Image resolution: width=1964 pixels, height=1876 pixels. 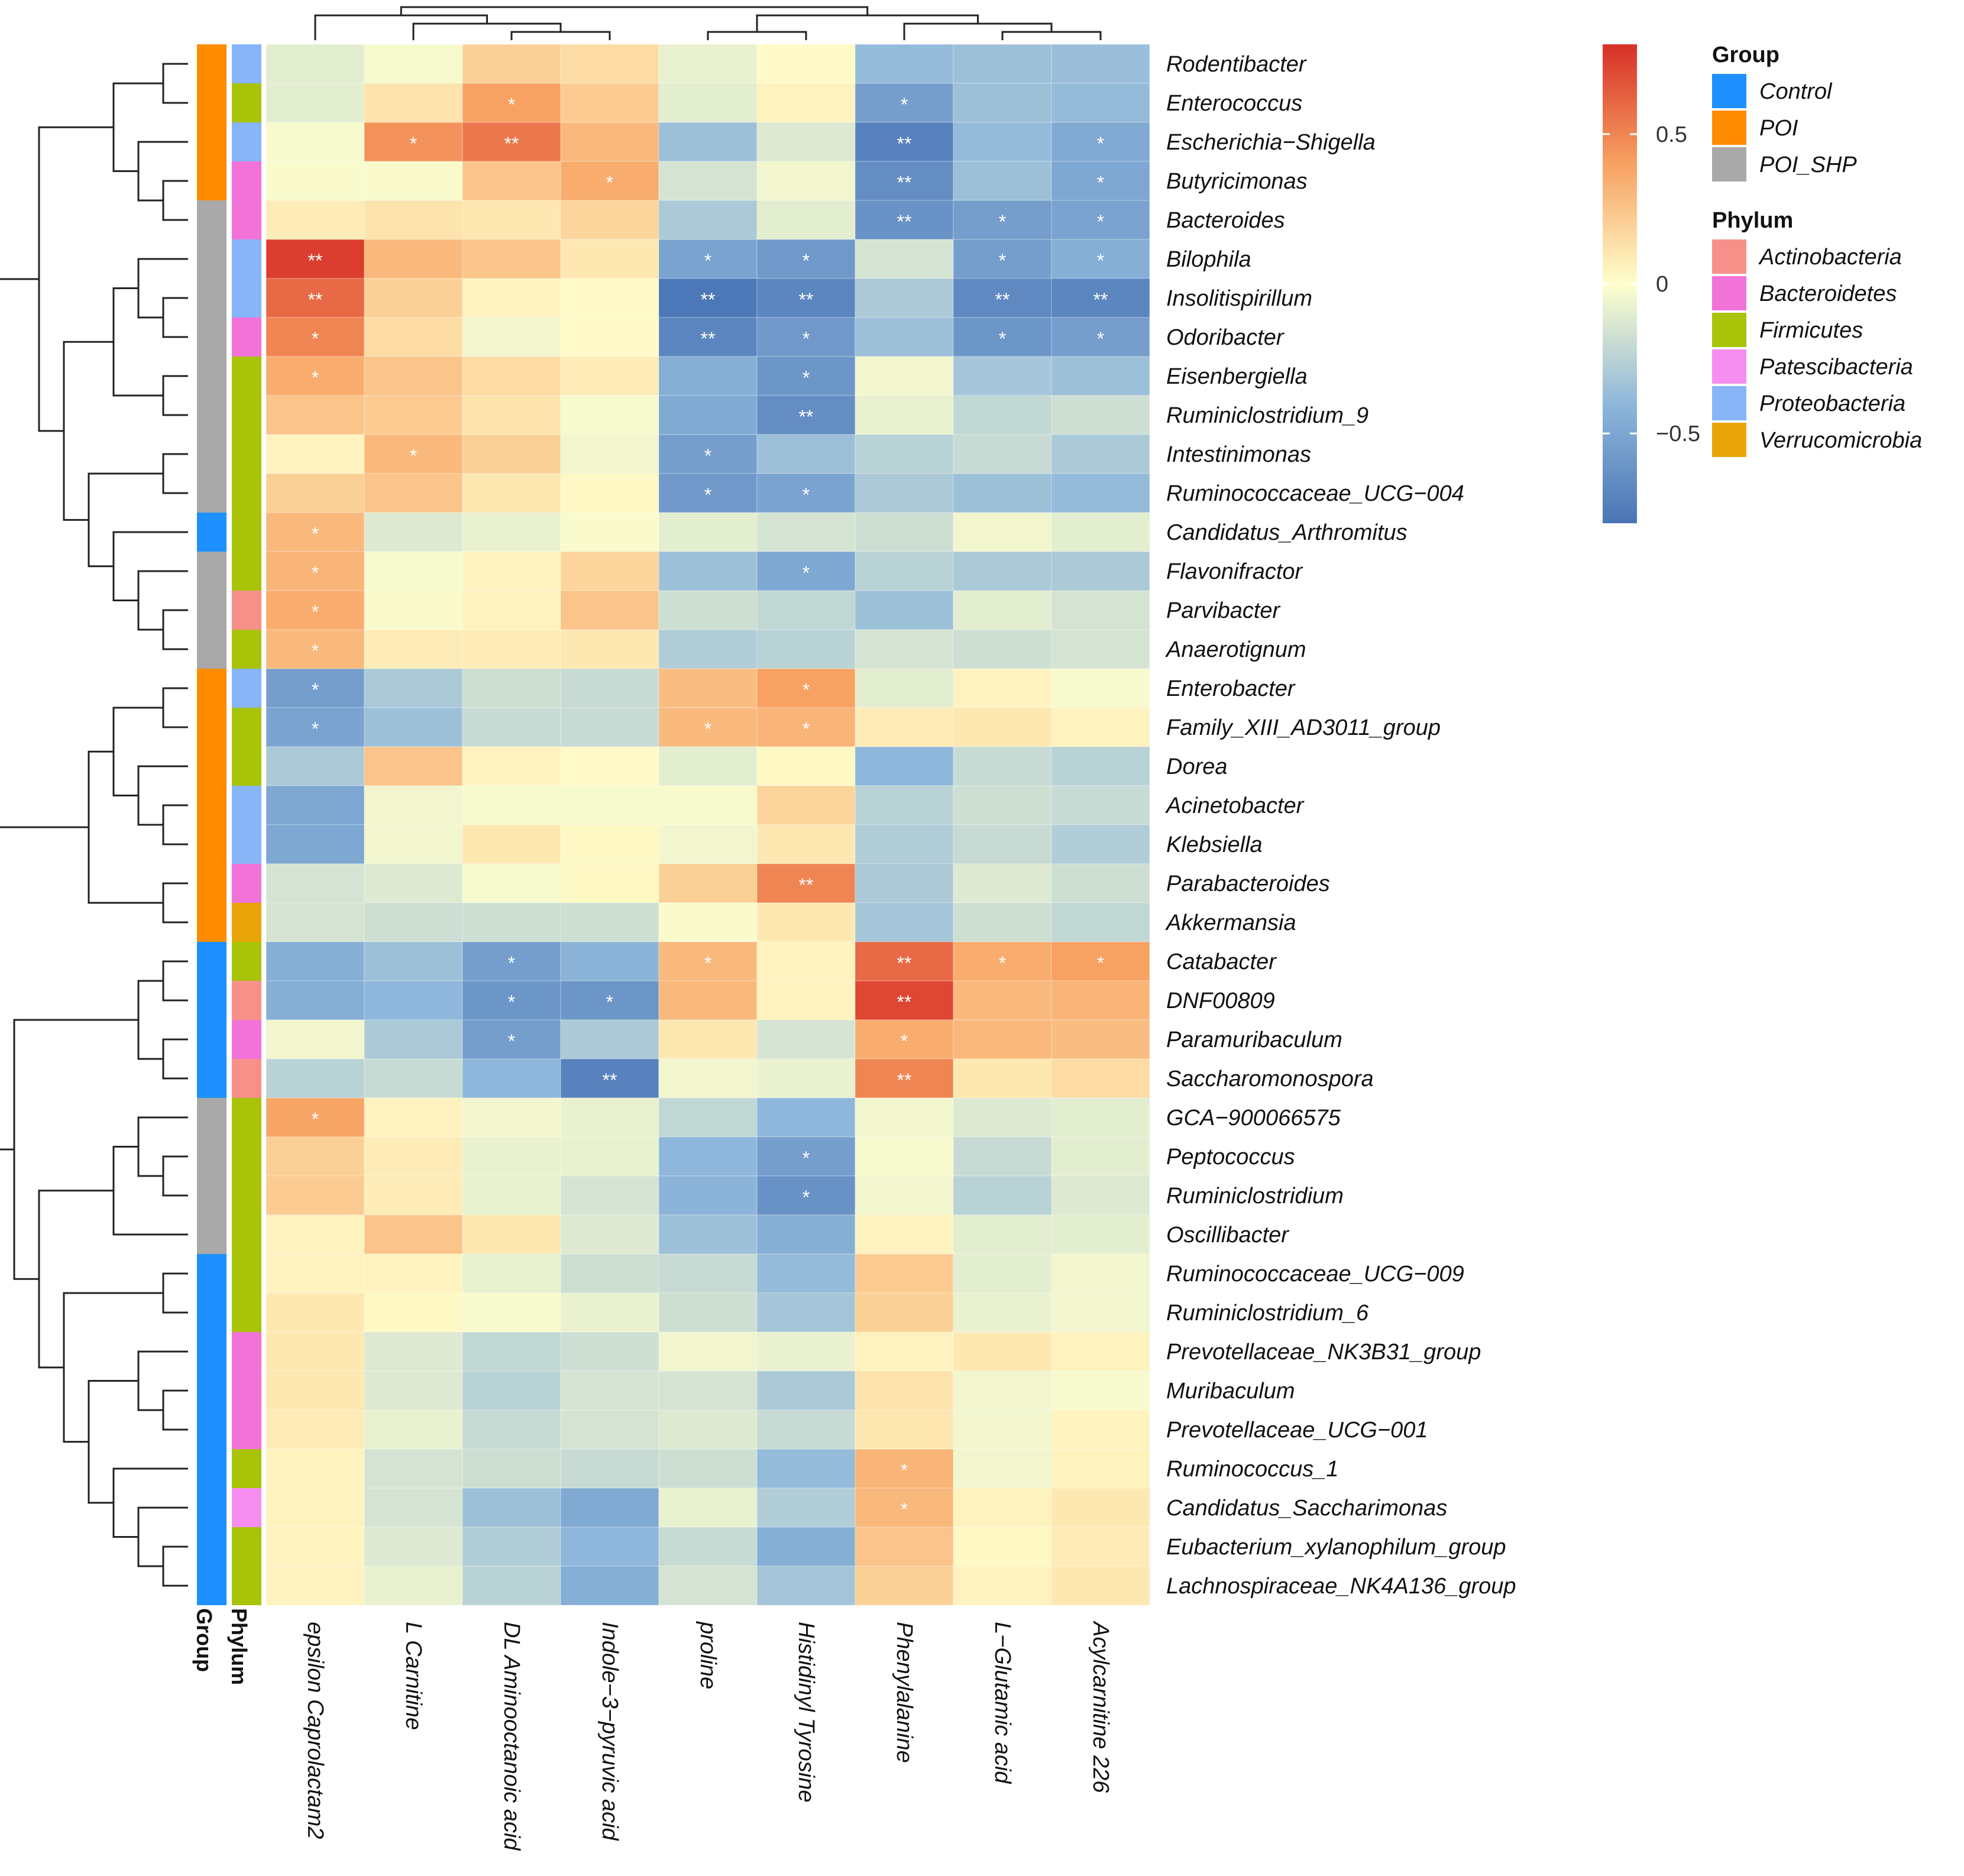 I want to click on row-label: Escherichia−Shigella, so click(x=1271, y=142).